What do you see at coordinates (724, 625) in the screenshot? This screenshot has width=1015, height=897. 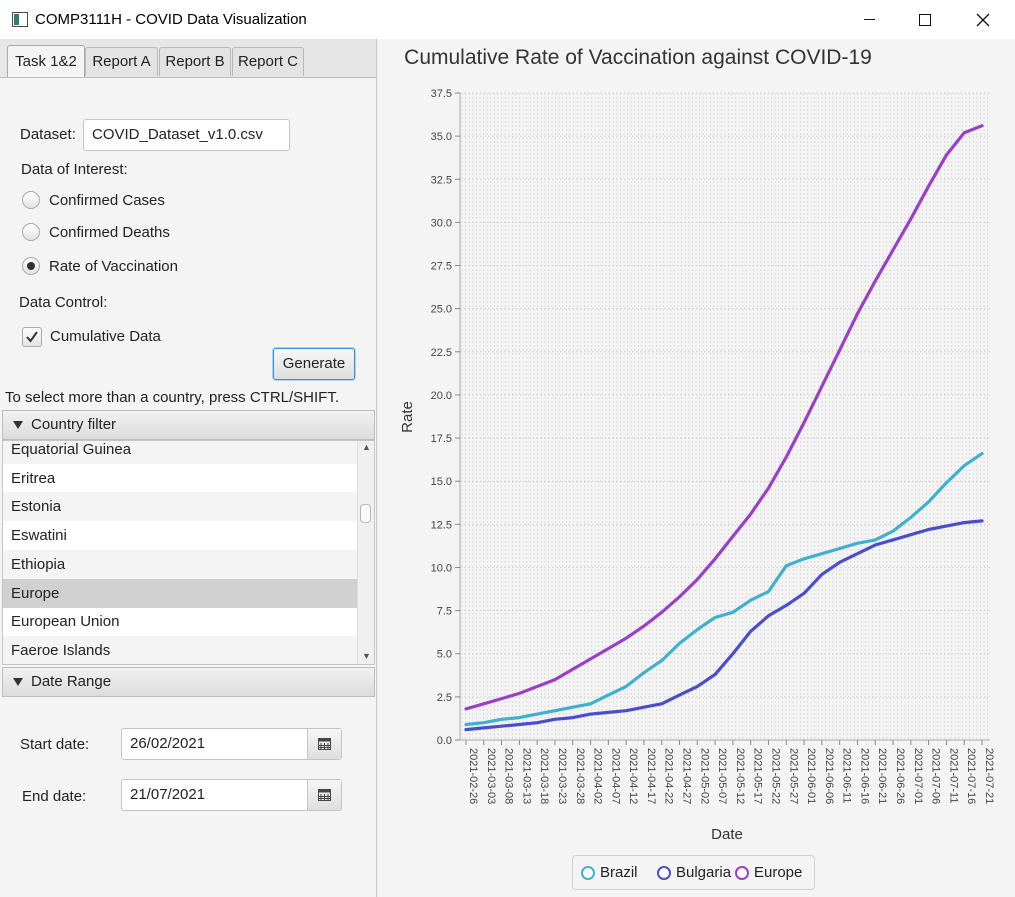 I see `series-line-bulgaria` at bounding box center [724, 625].